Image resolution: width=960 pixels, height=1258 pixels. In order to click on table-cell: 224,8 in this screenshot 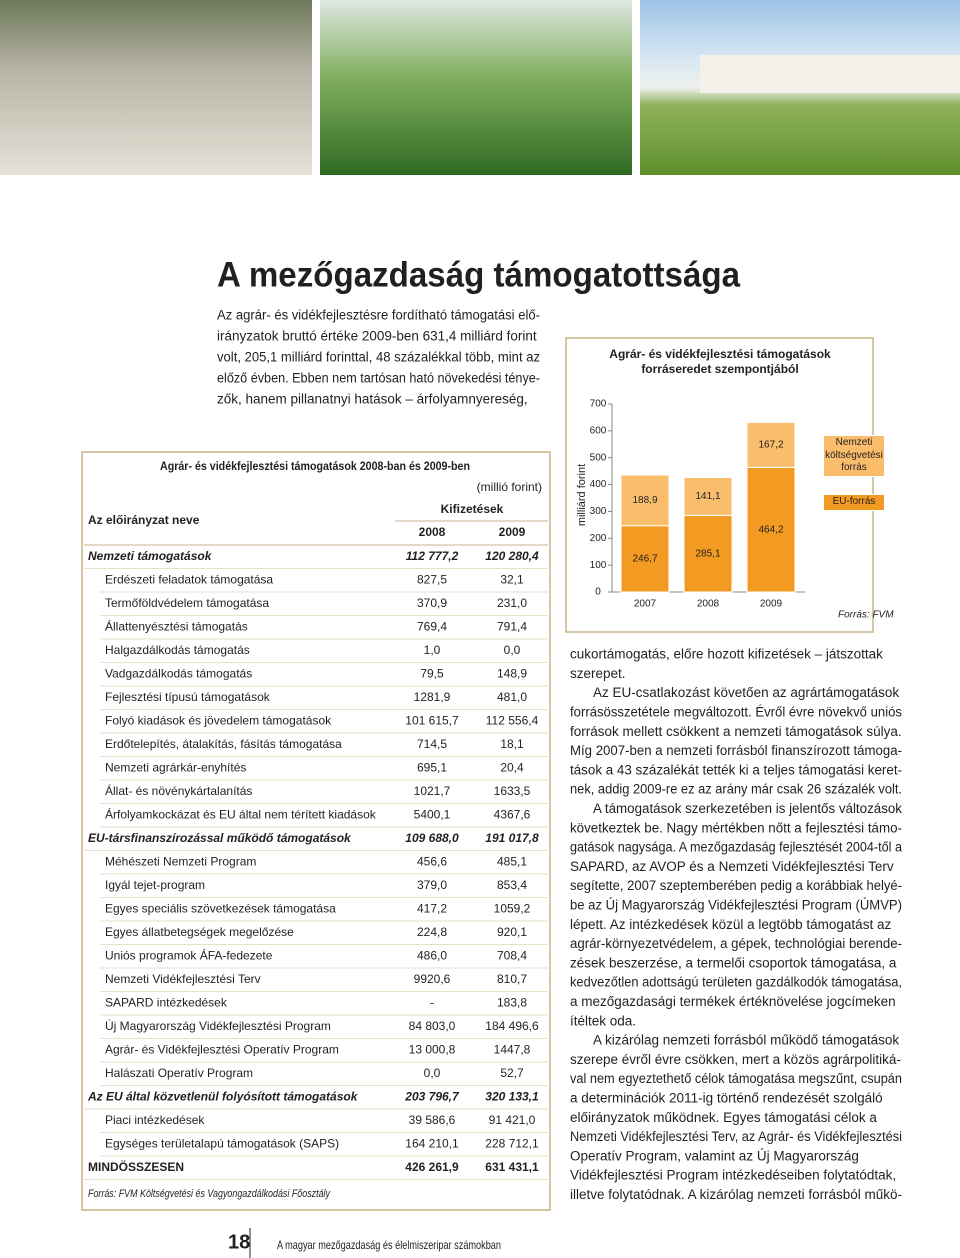, I will do `click(432, 932)`.